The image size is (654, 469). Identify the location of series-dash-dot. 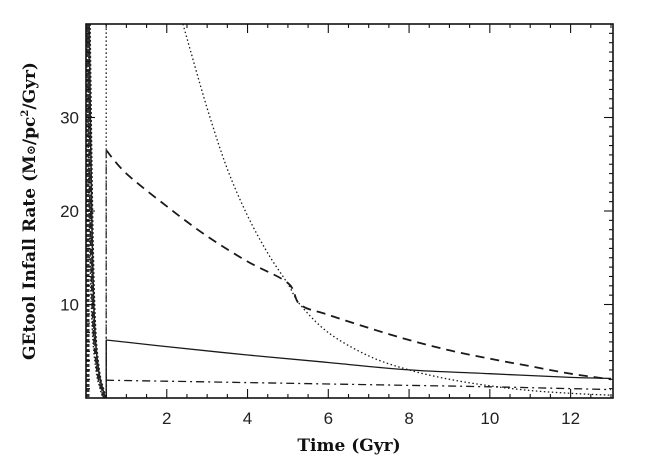
(359, 385).